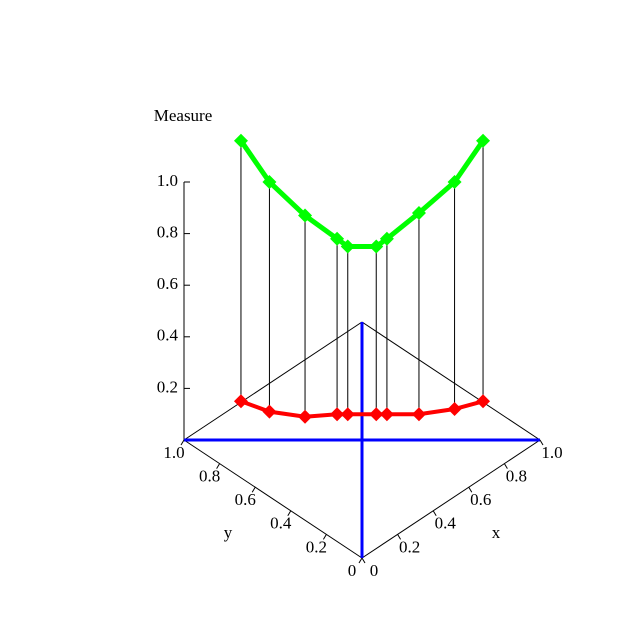 This screenshot has height=640, width=640. Describe the element at coordinates (480, 499) in the screenshot. I see `x-tick-label: 0.6` at that location.